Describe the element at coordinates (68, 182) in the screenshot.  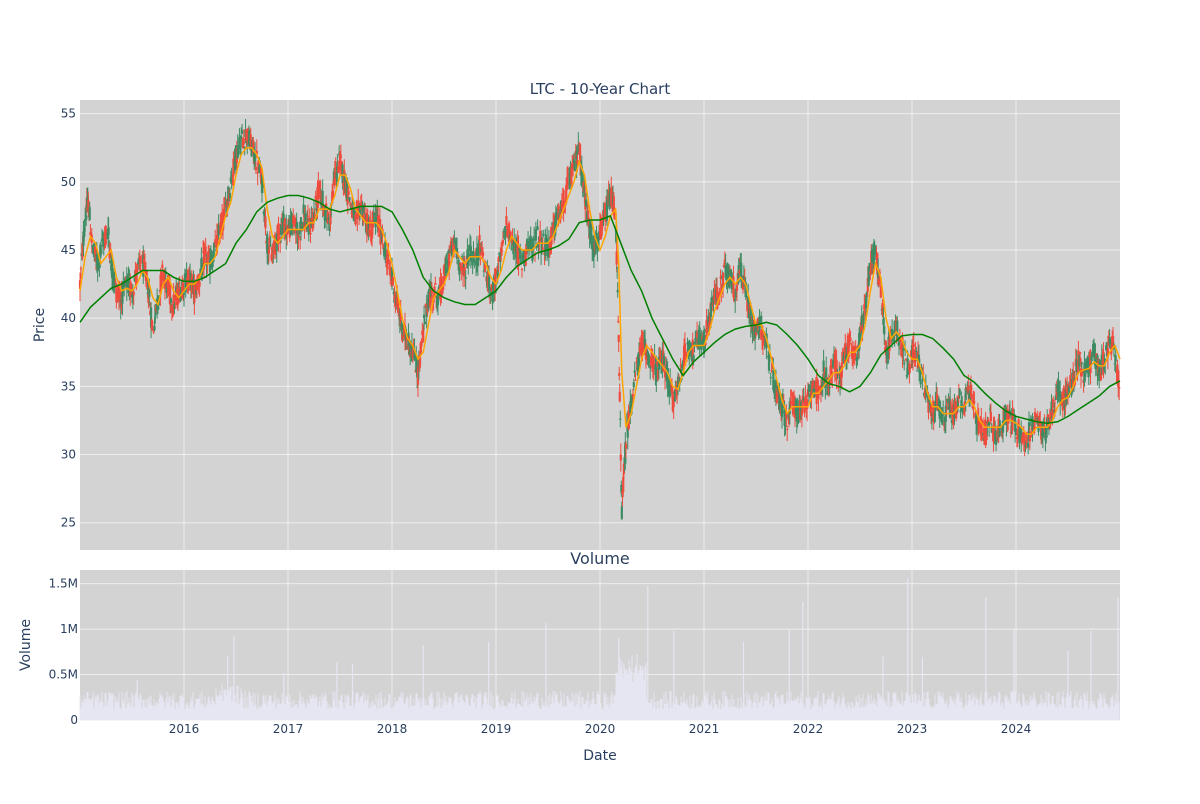
I see `price-y-tick-label: 50` at that location.